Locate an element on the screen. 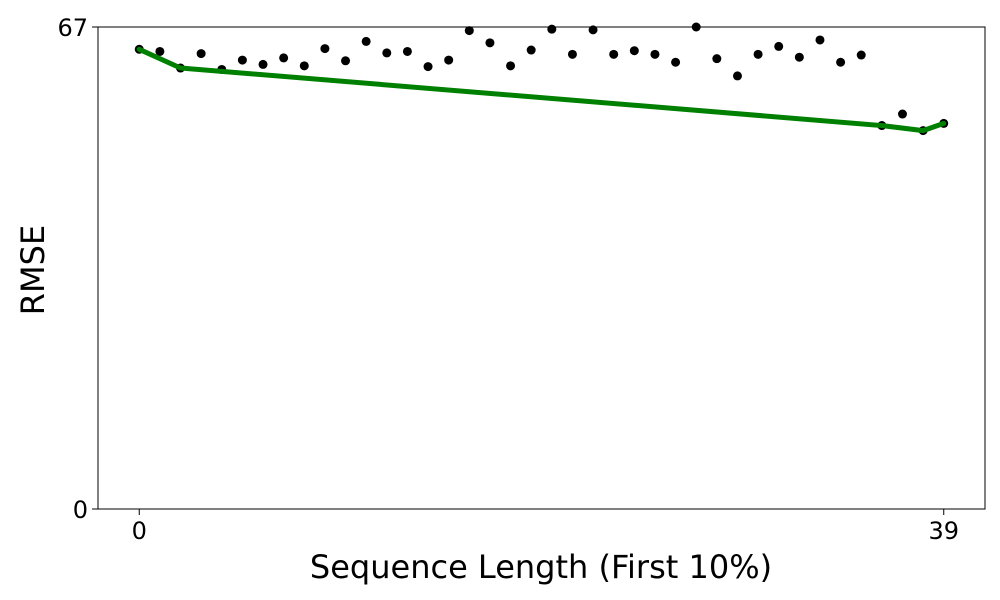  y-tick-label: 67 is located at coordinates (72, 28).